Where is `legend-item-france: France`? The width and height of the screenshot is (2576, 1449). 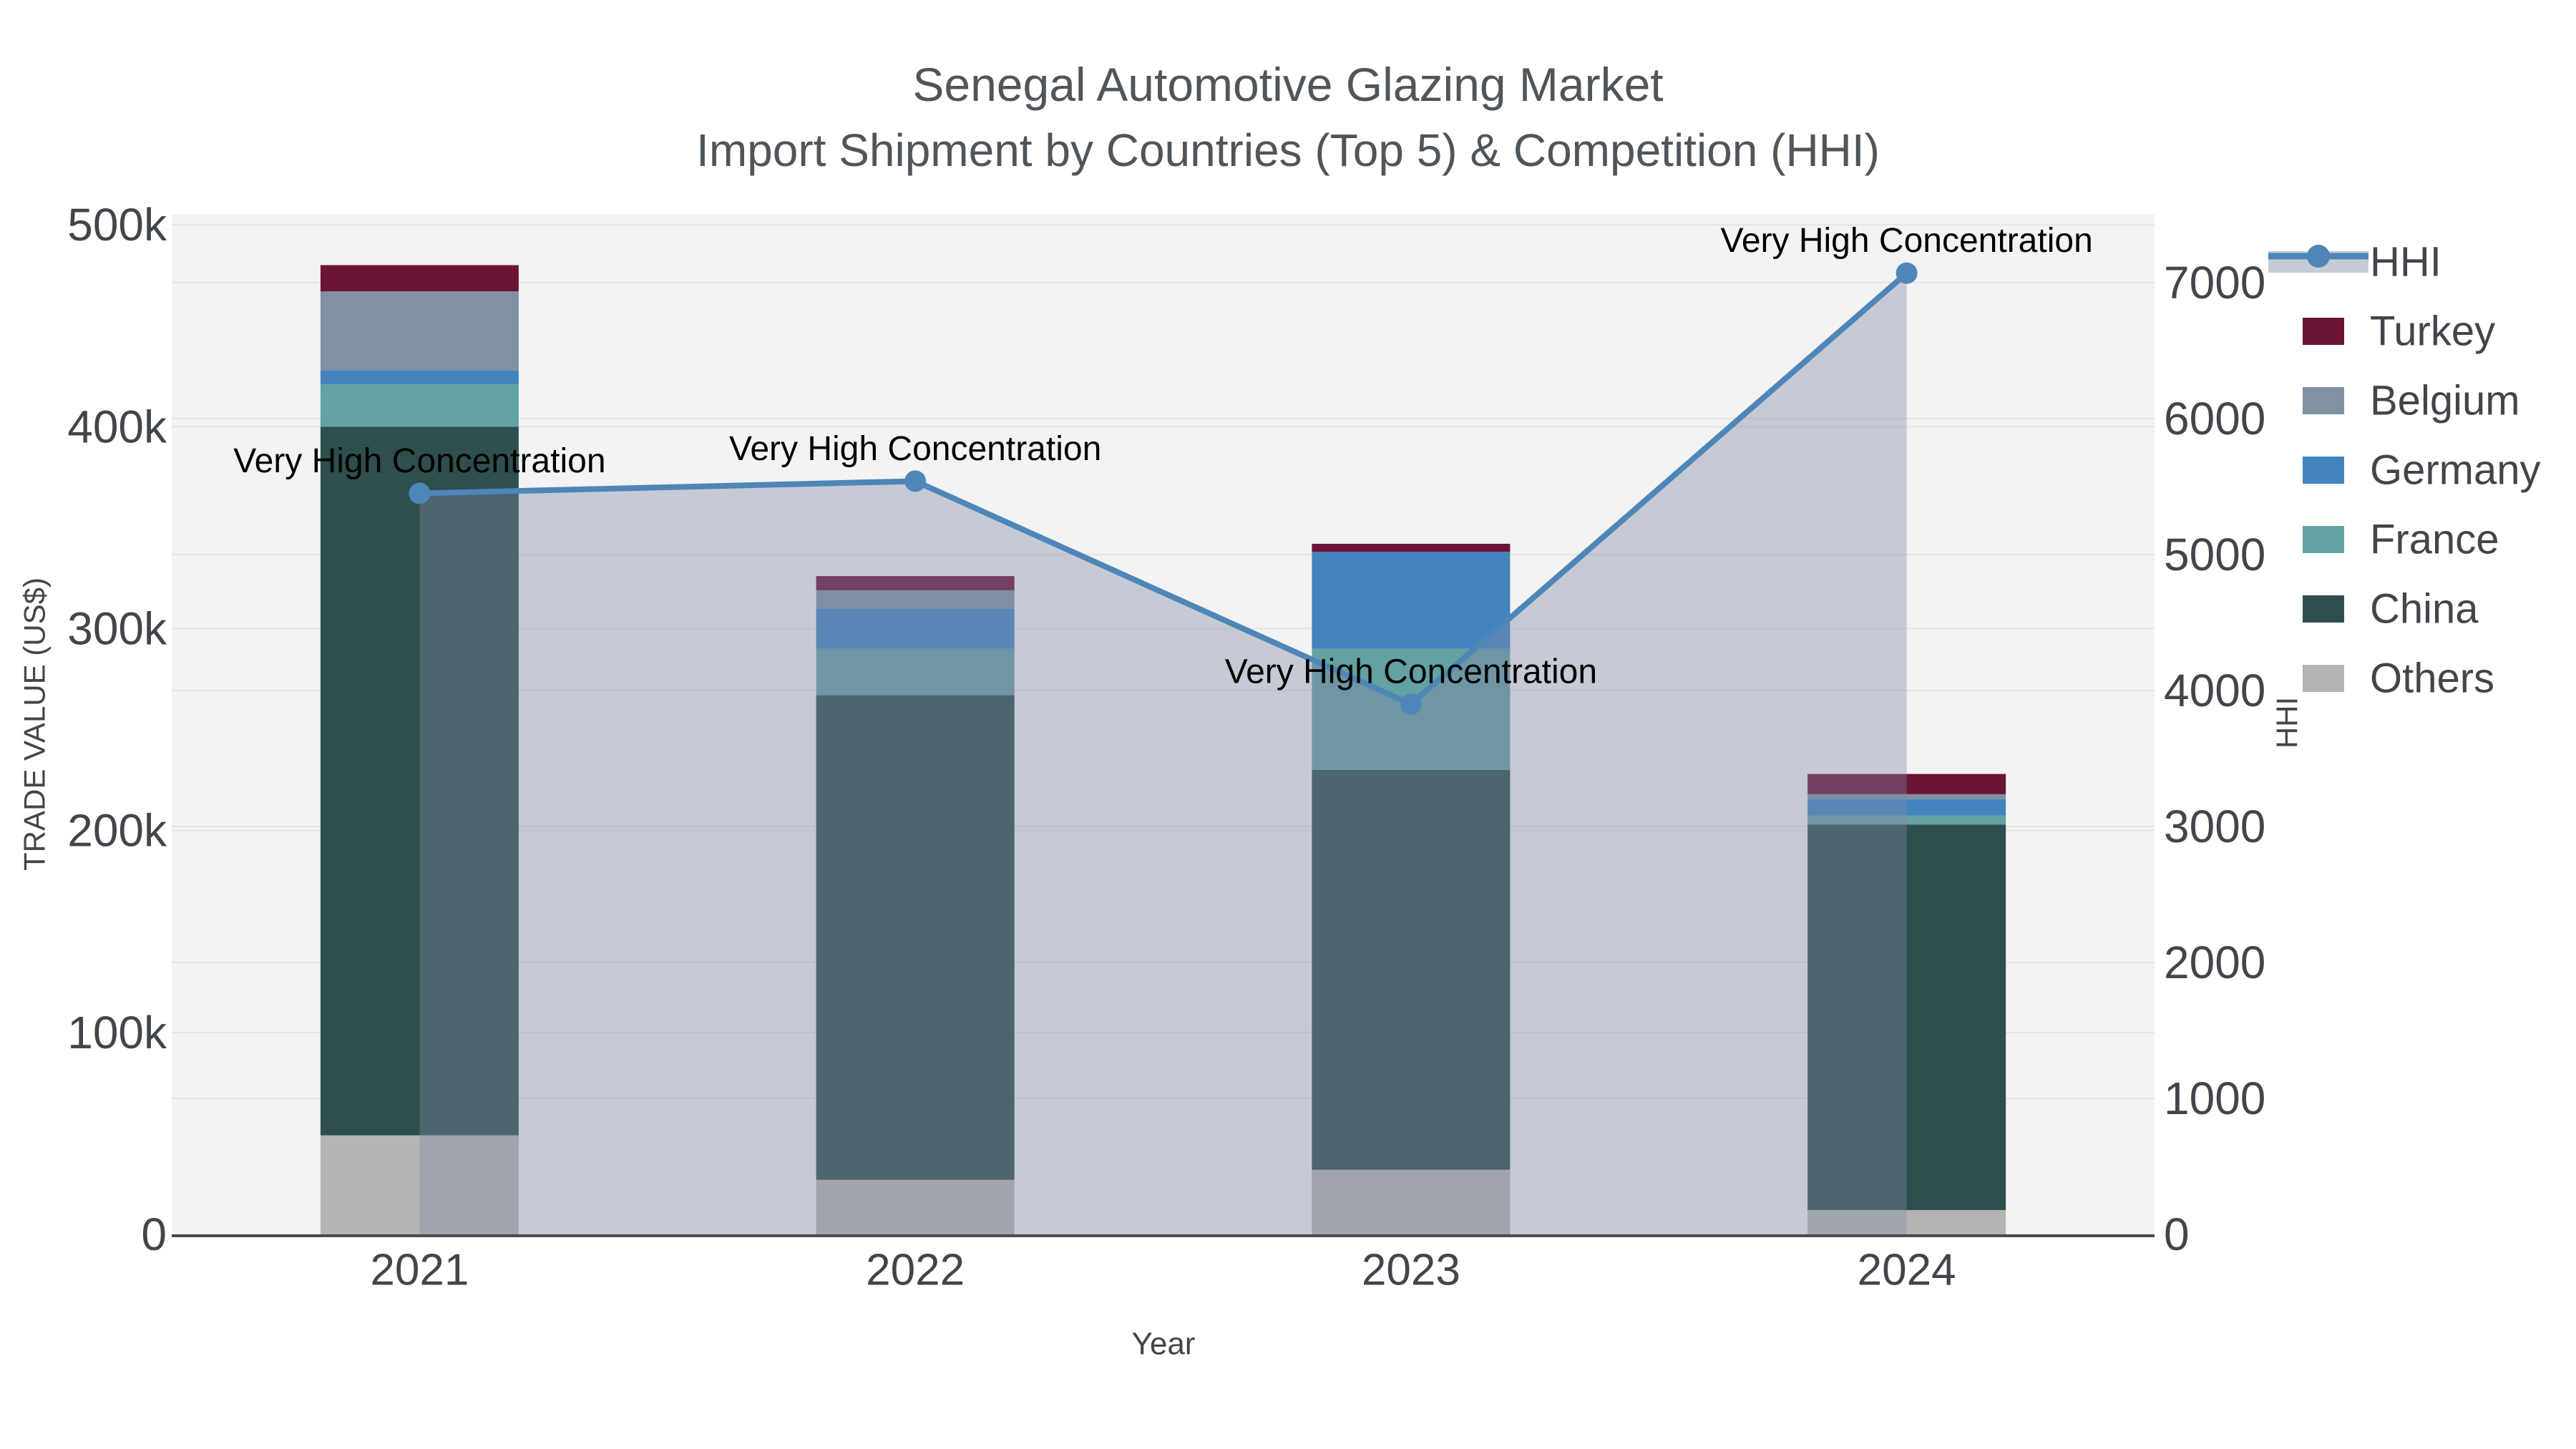 legend-item-france: France is located at coordinates (2401, 540).